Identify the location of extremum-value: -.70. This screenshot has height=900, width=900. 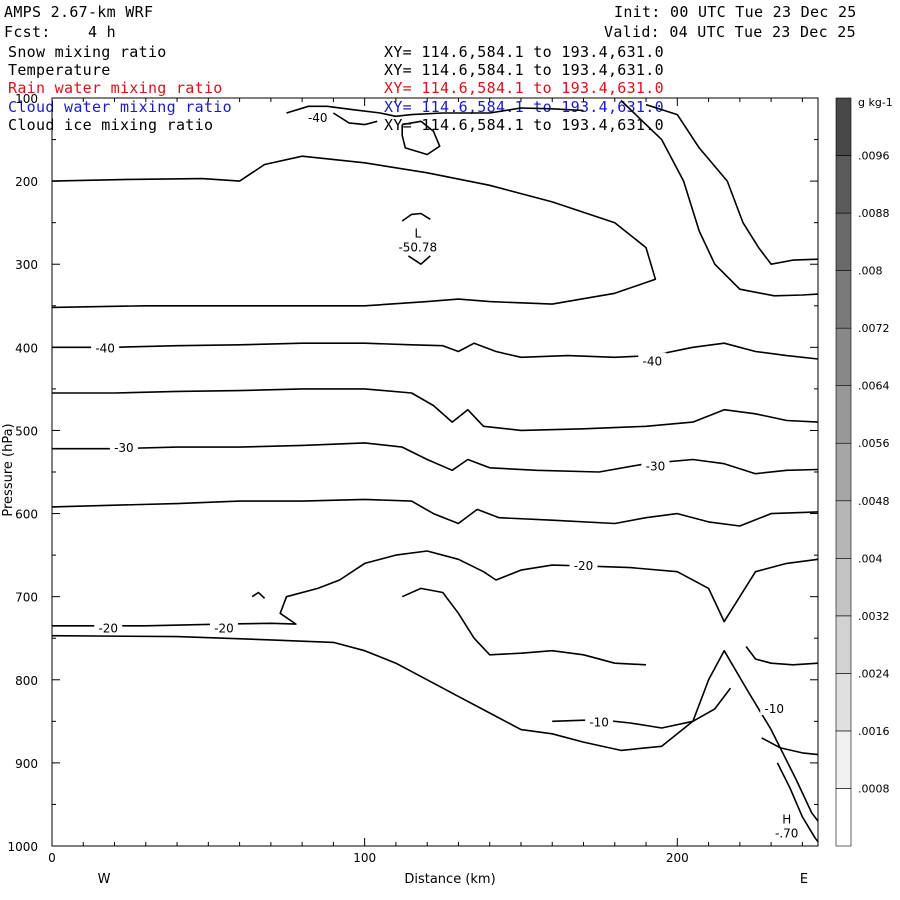
(786, 834).